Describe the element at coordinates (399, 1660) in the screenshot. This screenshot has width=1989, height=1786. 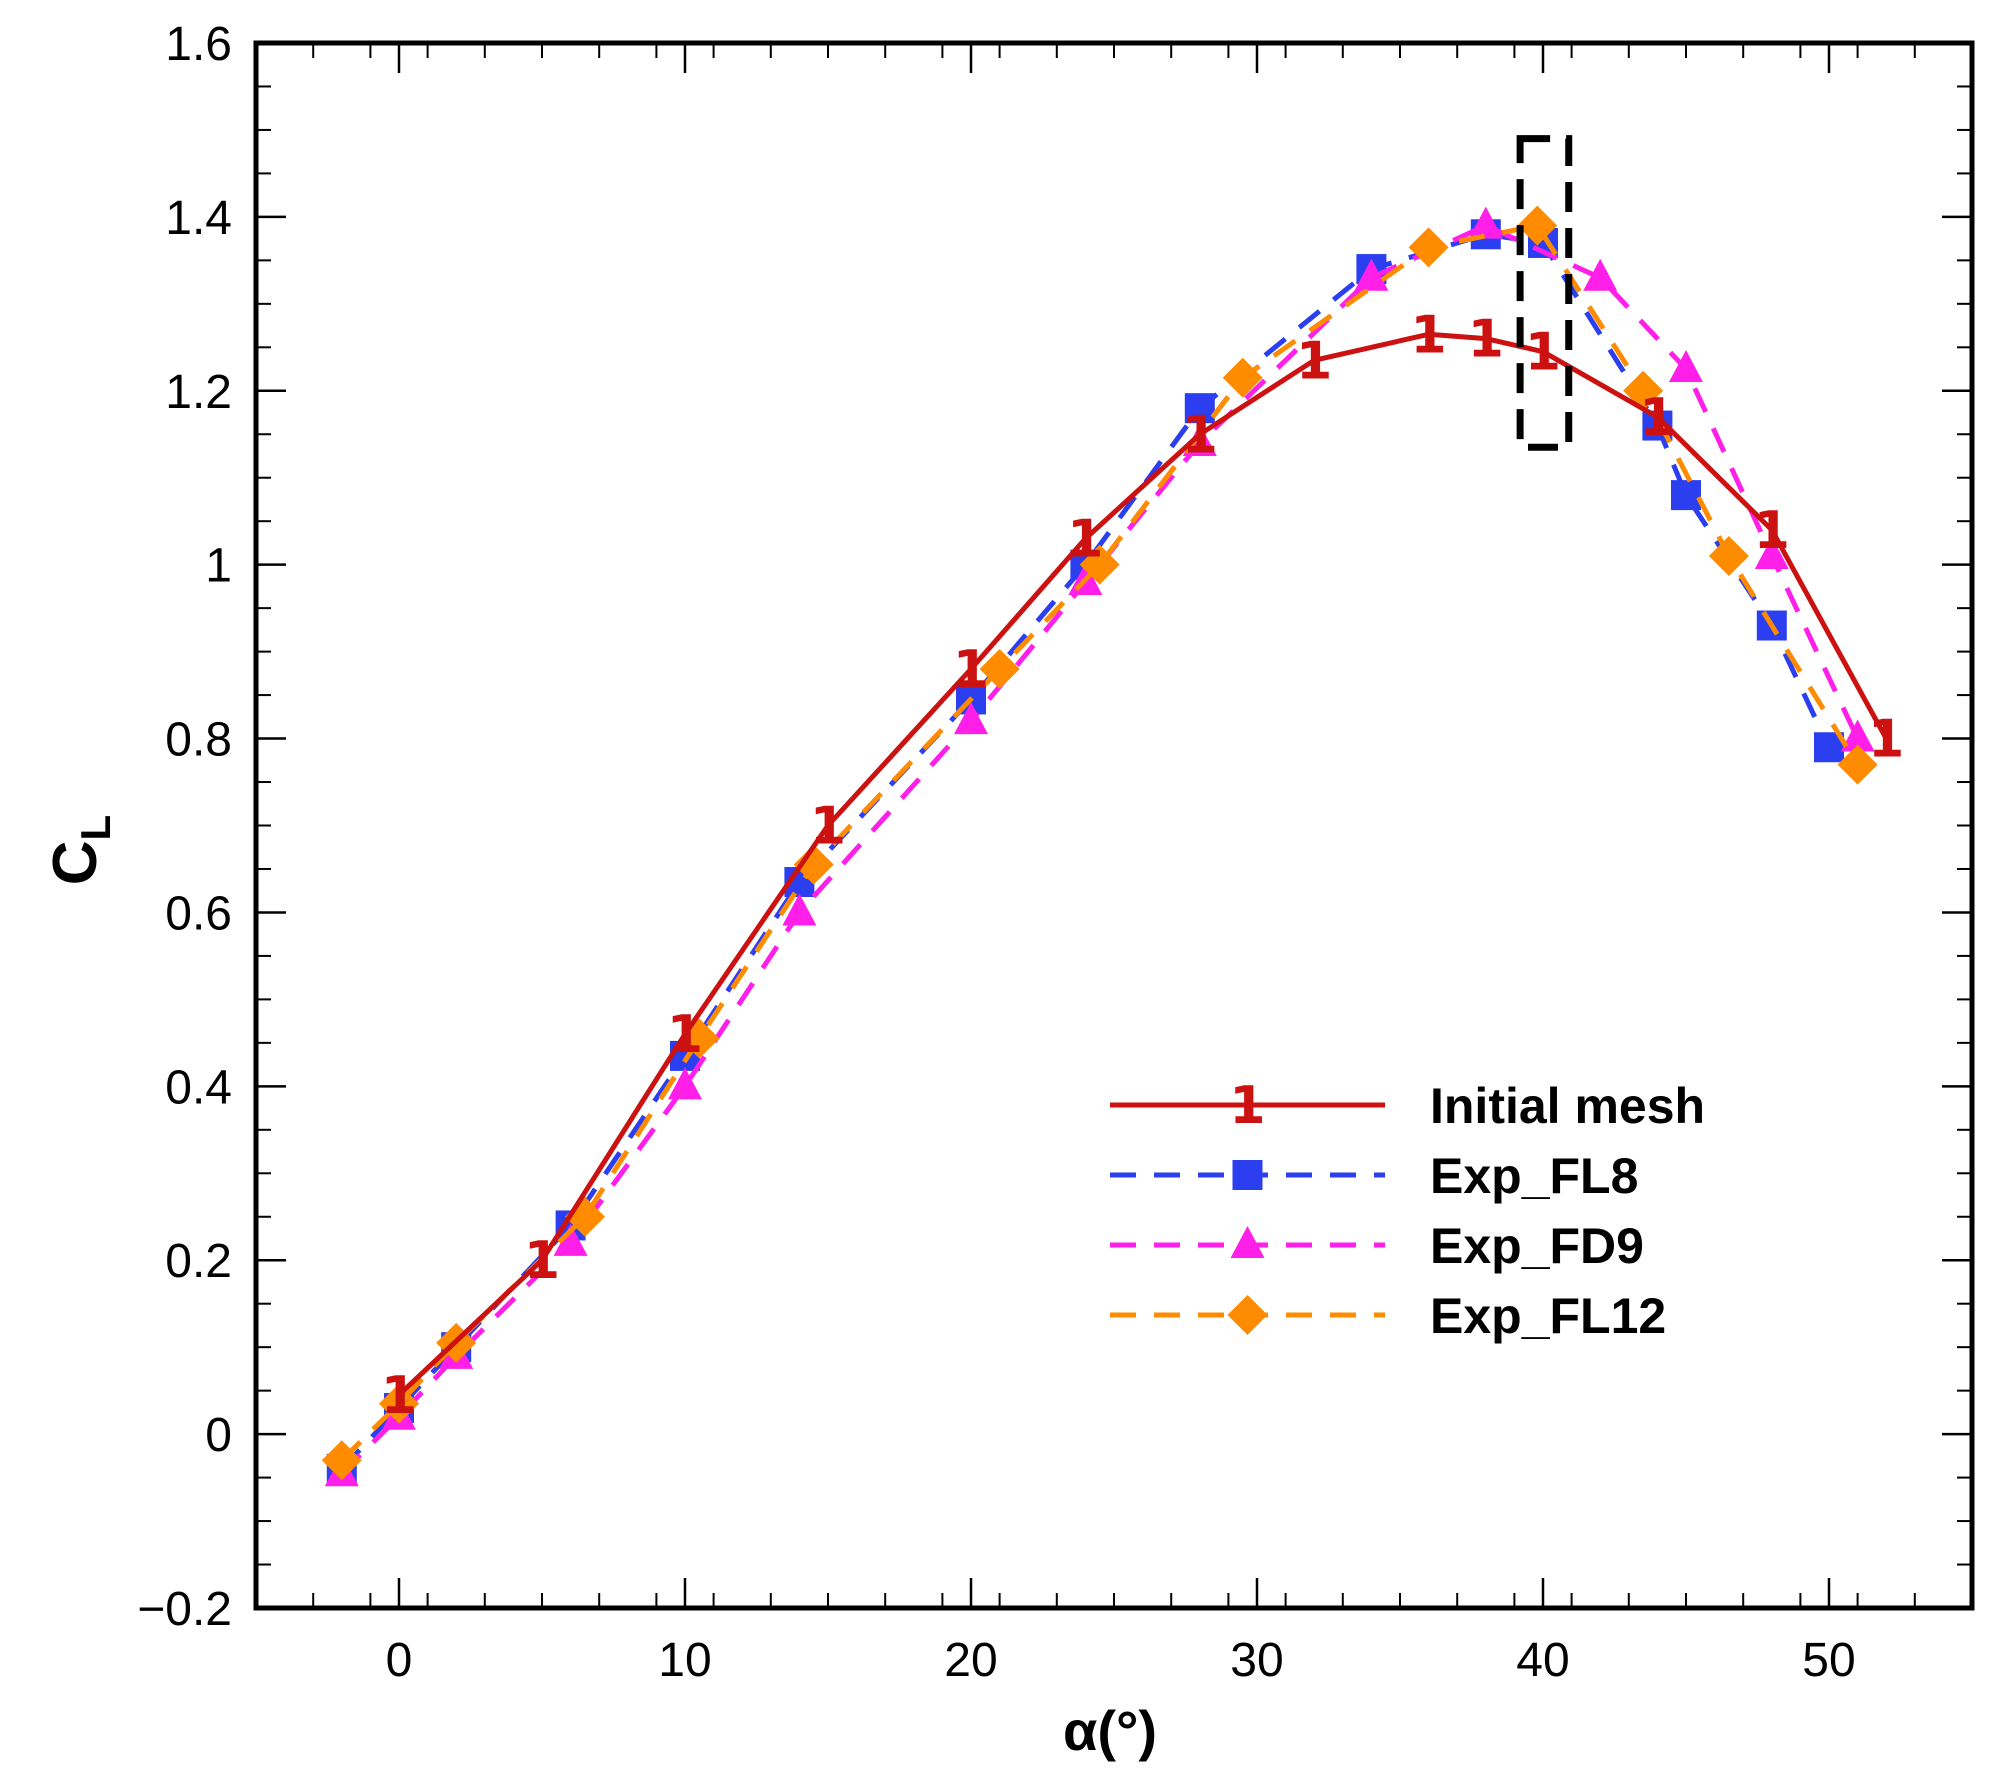
I see `x-tick-label: 0` at that location.